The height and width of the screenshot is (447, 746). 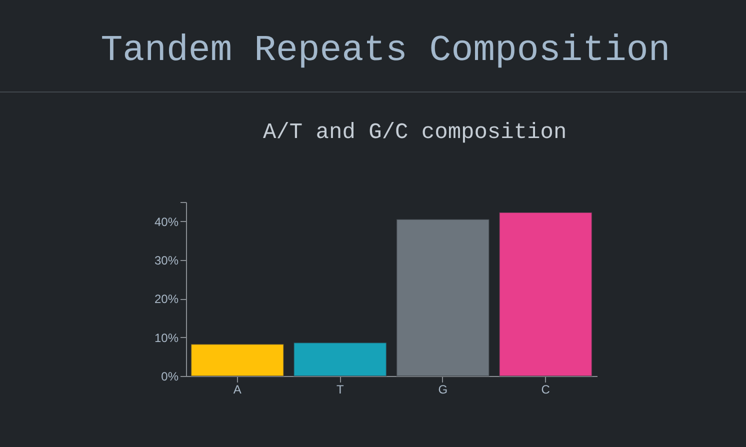 I want to click on x-tick-label: G, so click(x=443, y=389).